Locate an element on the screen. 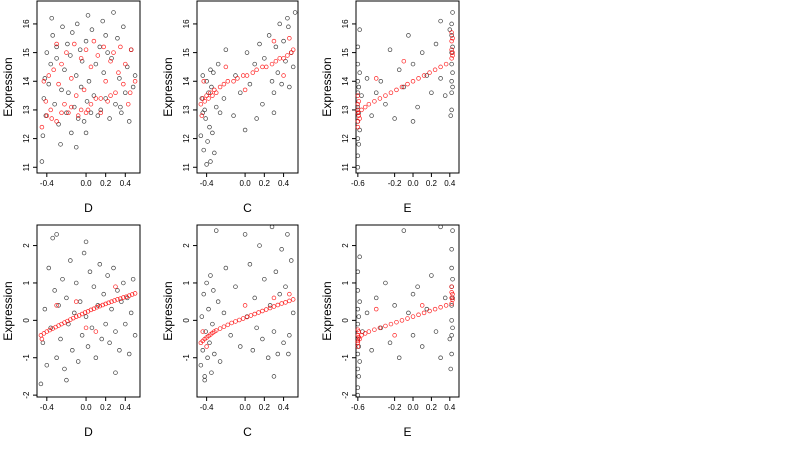 The height and width of the screenshot is (450, 800). y-tick-label: 11 is located at coordinates (186, 167).